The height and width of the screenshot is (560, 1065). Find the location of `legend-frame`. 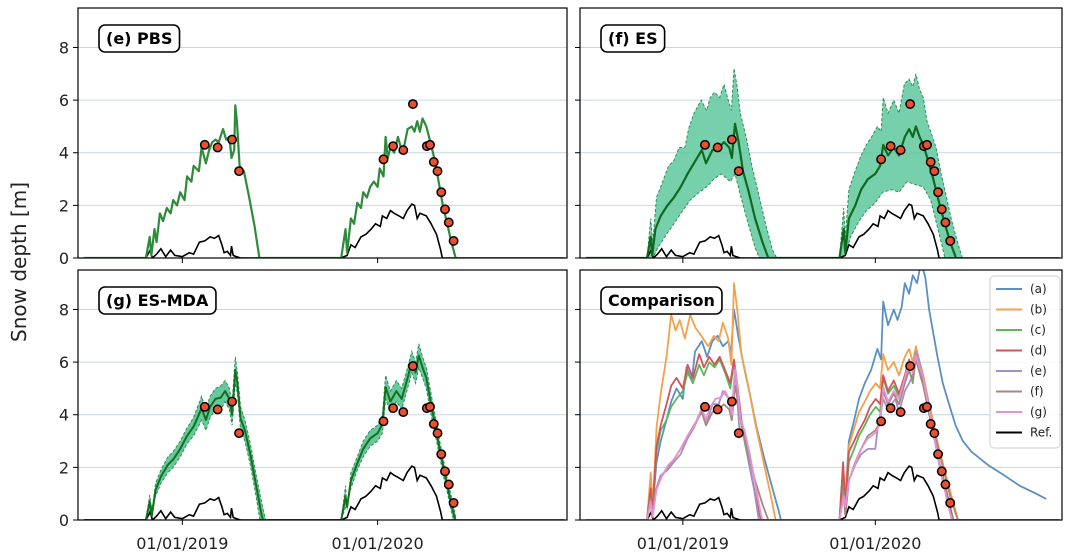

legend-frame is located at coordinates (1025, 362).